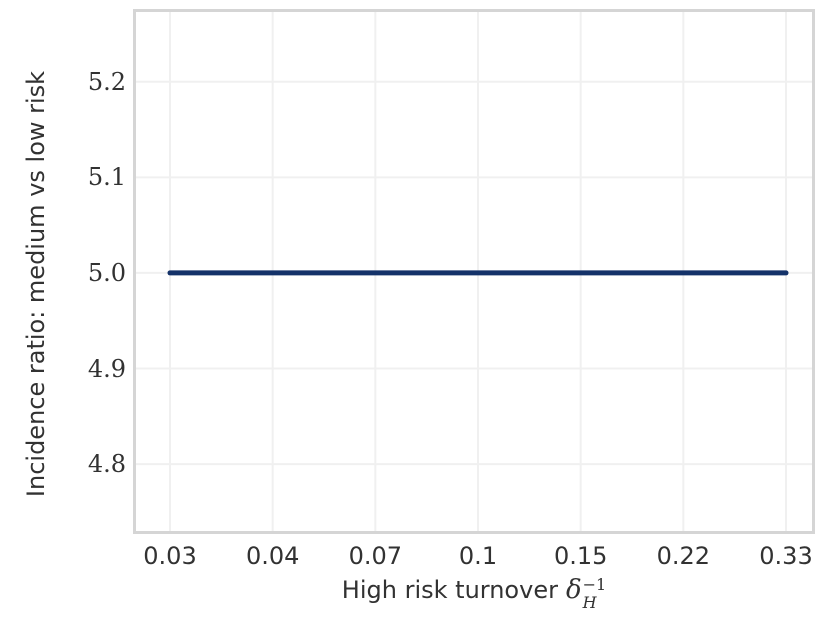 The image size is (830, 623). Describe the element at coordinates (170, 556) in the screenshot. I see `x-tick-label: 0.03` at that location.